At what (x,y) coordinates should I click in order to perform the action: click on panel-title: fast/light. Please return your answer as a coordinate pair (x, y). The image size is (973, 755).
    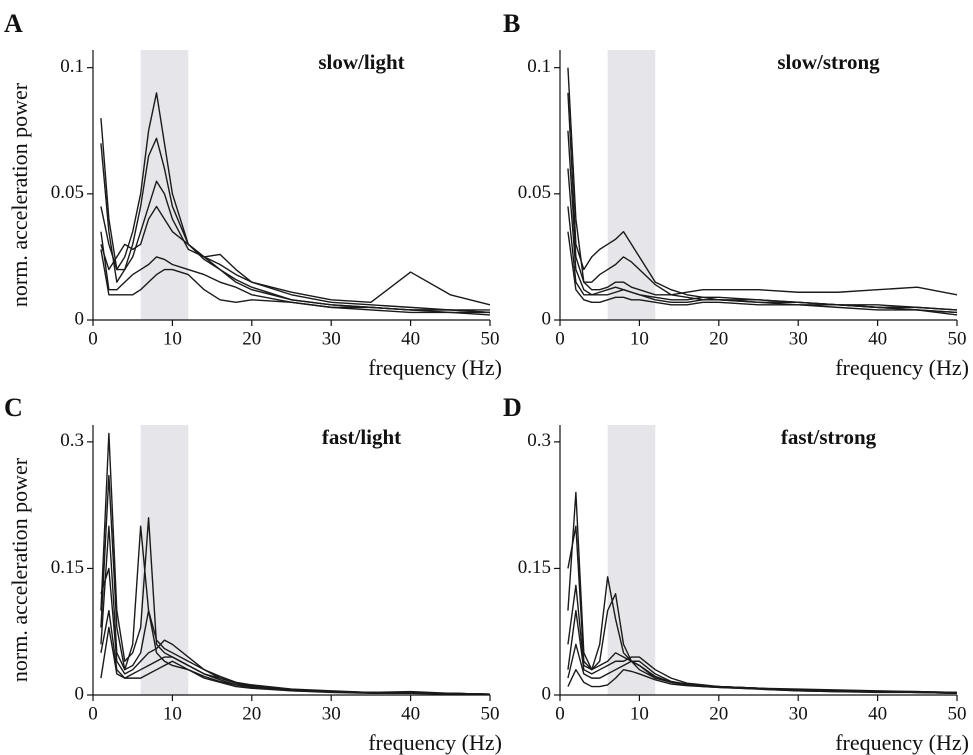
    Looking at the image, I should click on (361, 437).